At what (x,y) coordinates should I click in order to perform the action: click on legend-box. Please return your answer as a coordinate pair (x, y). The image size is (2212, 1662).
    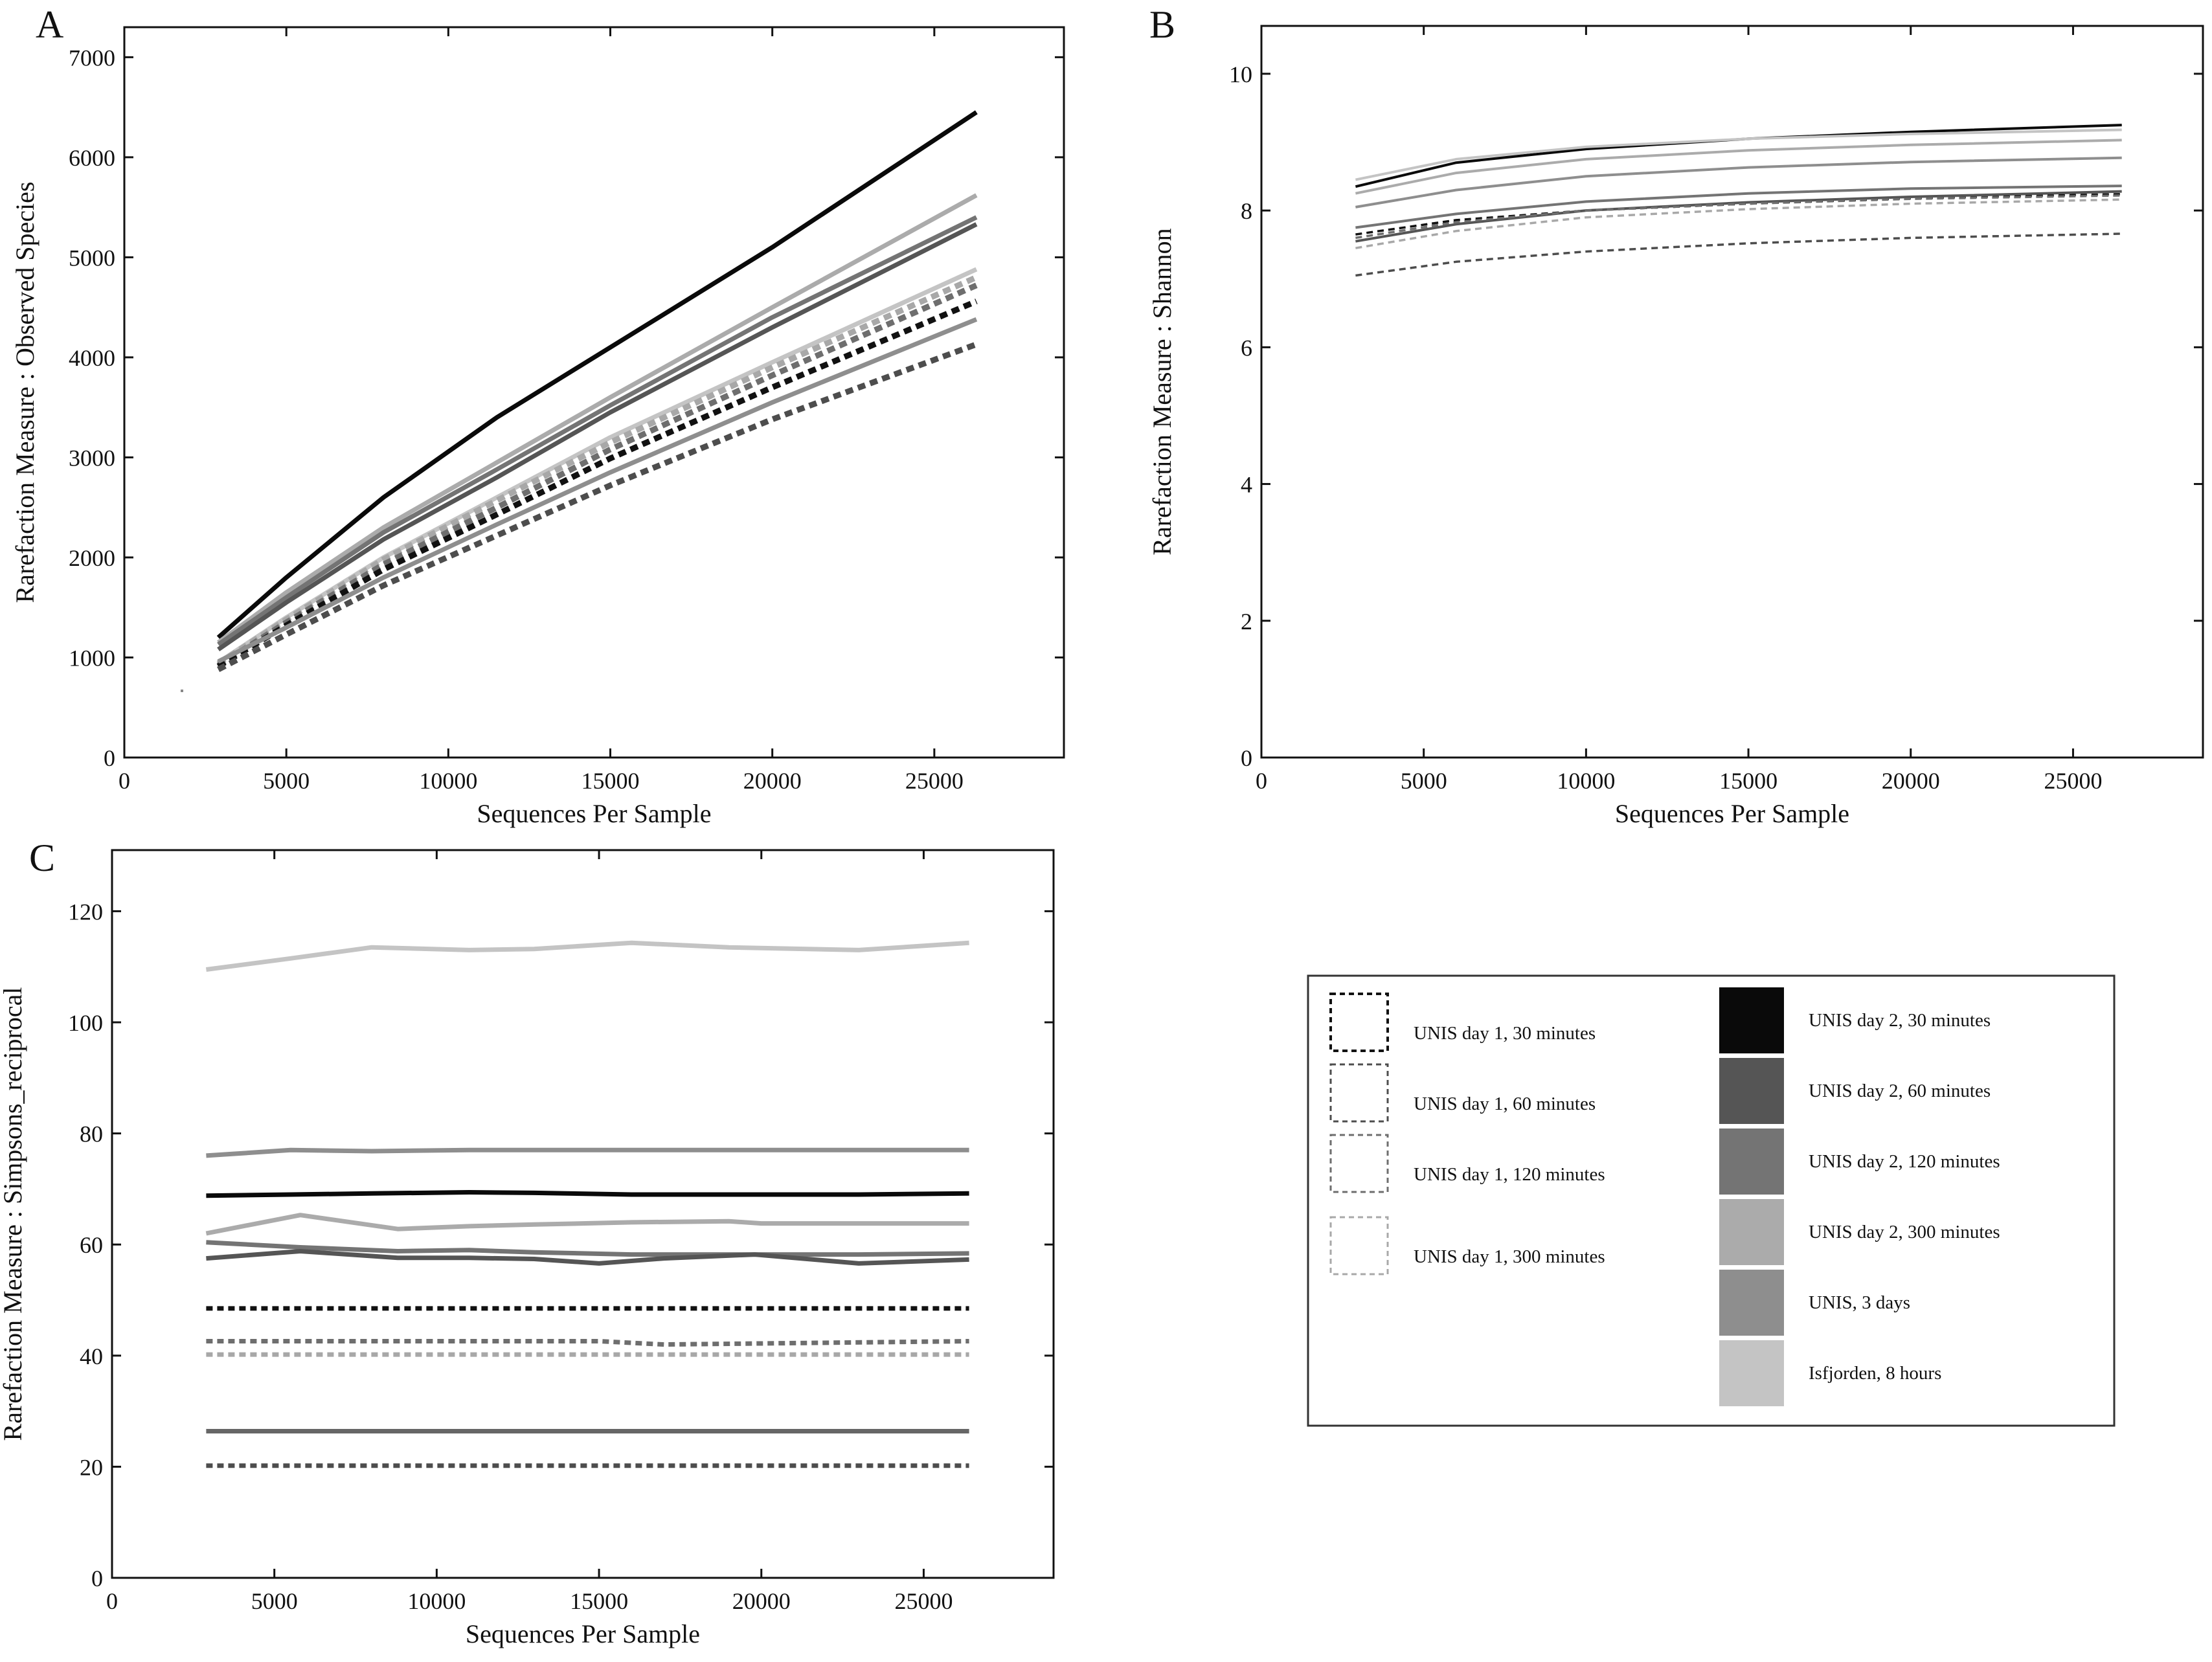
    Looking at the image, I should click on (1711, 1200).